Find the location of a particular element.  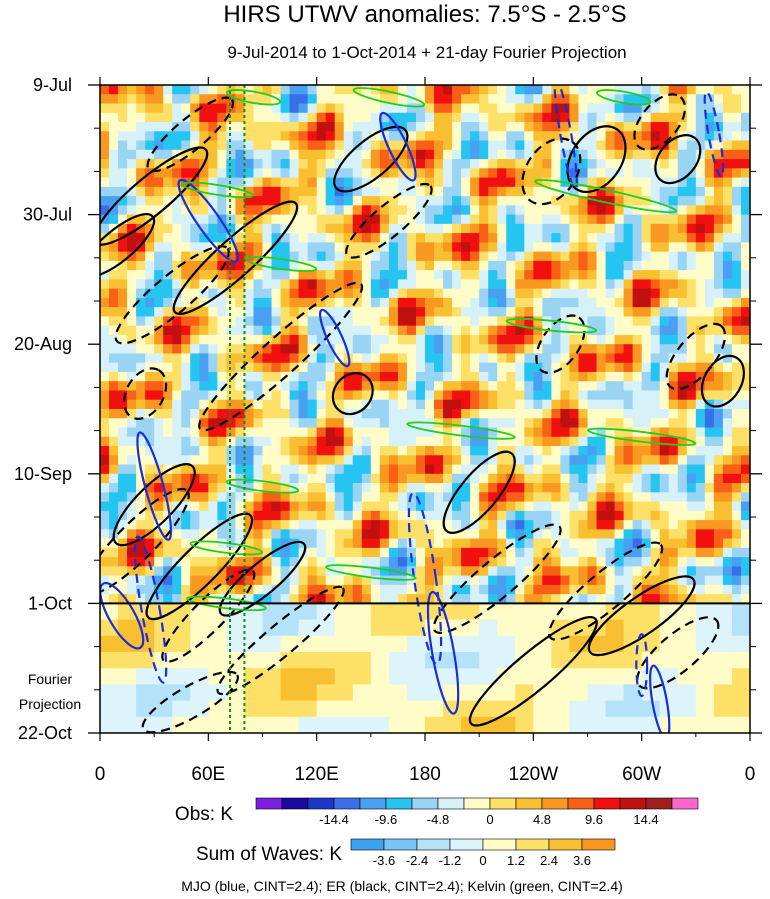

y-tick-label: 30-Jul is located at coordinates (47, 215).